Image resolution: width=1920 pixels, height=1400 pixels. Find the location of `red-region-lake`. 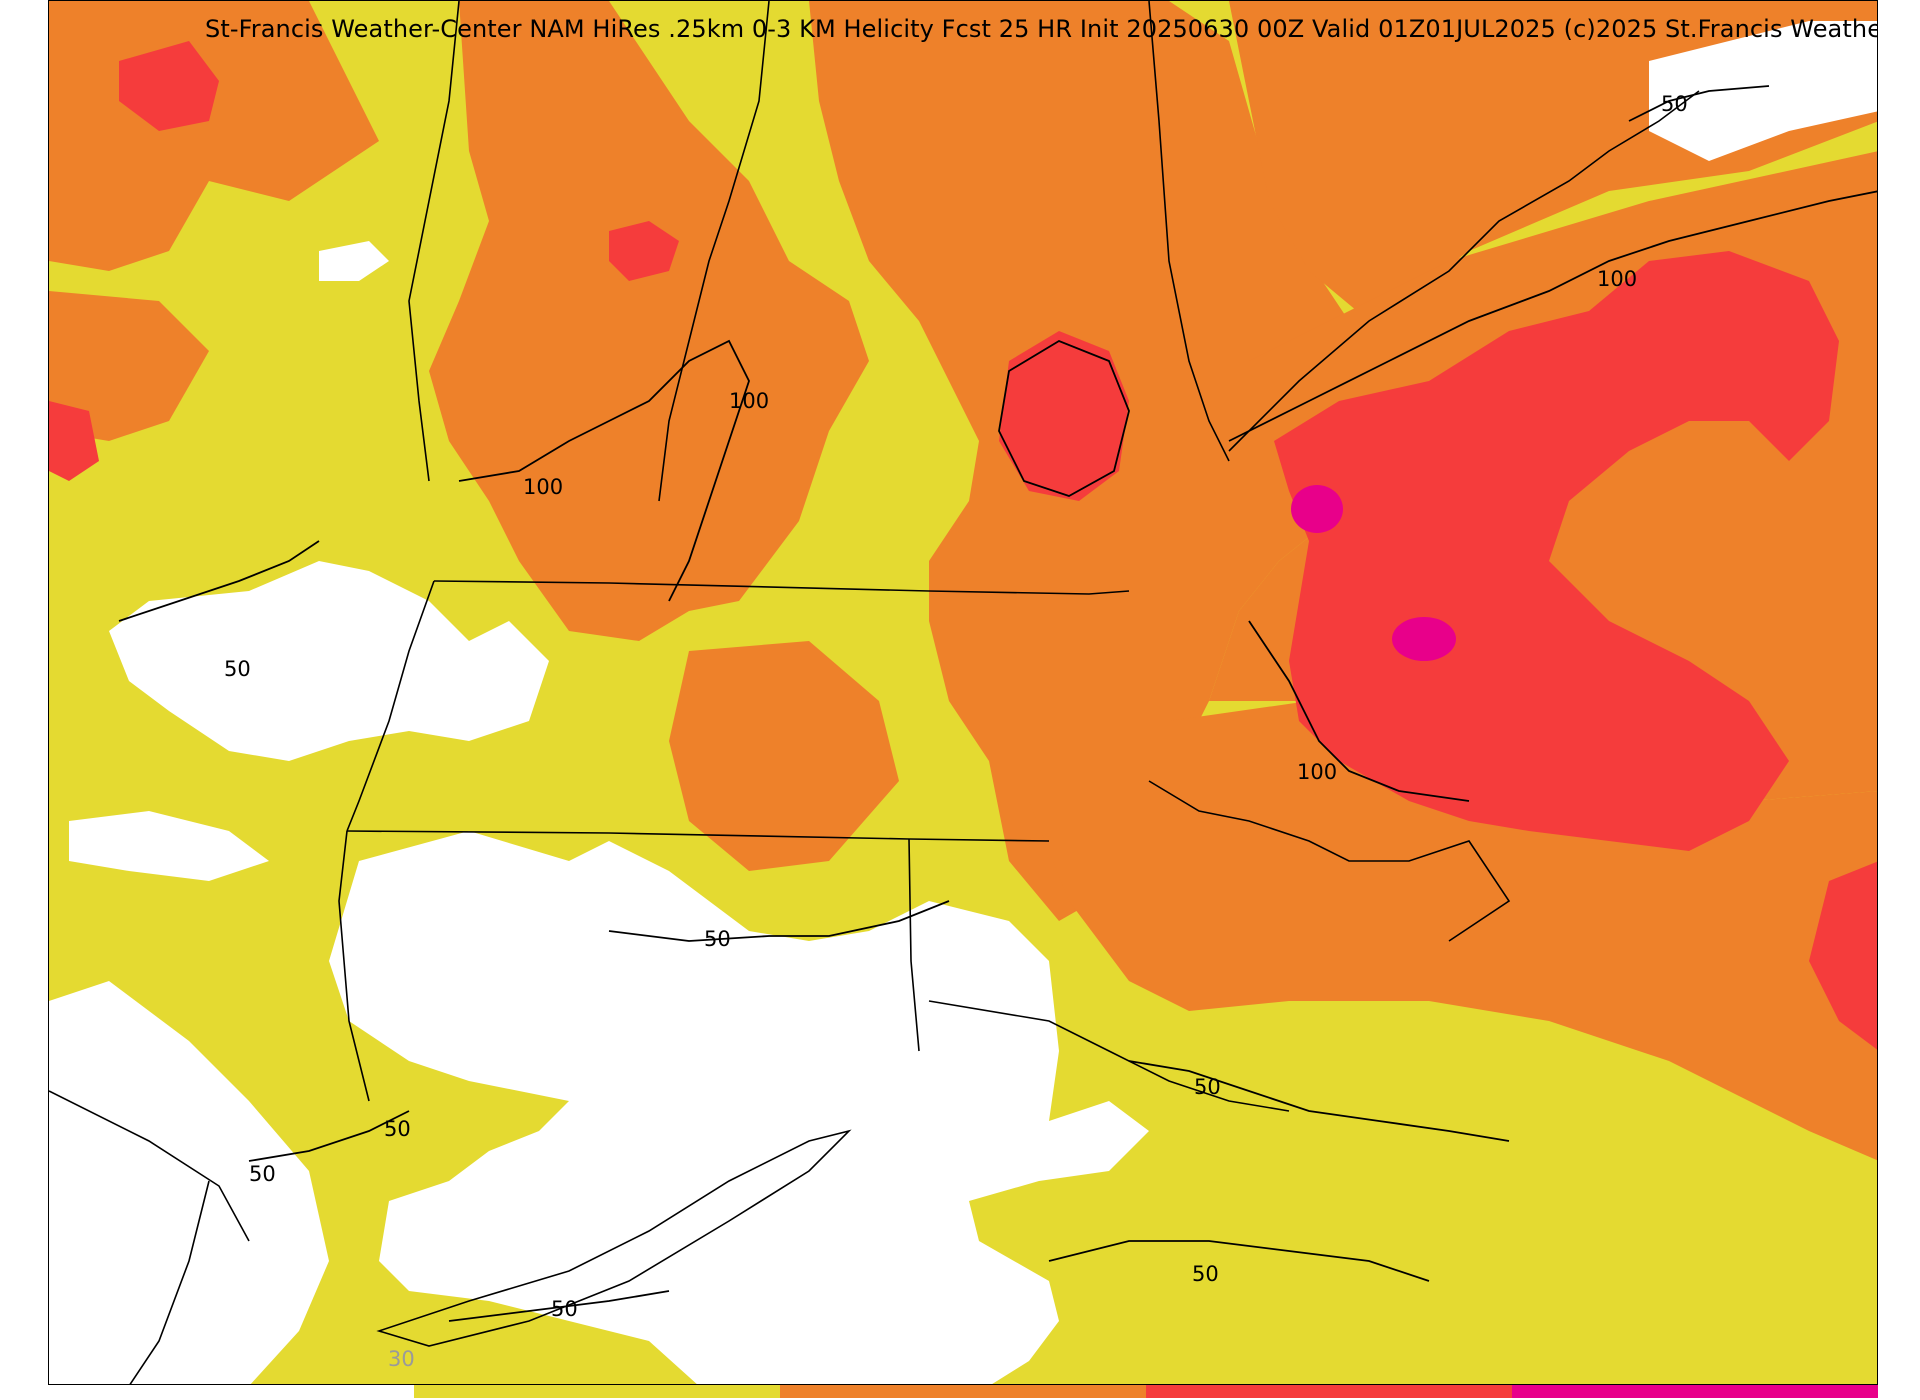

red-region-lake is located at coordinates (1064, 416).